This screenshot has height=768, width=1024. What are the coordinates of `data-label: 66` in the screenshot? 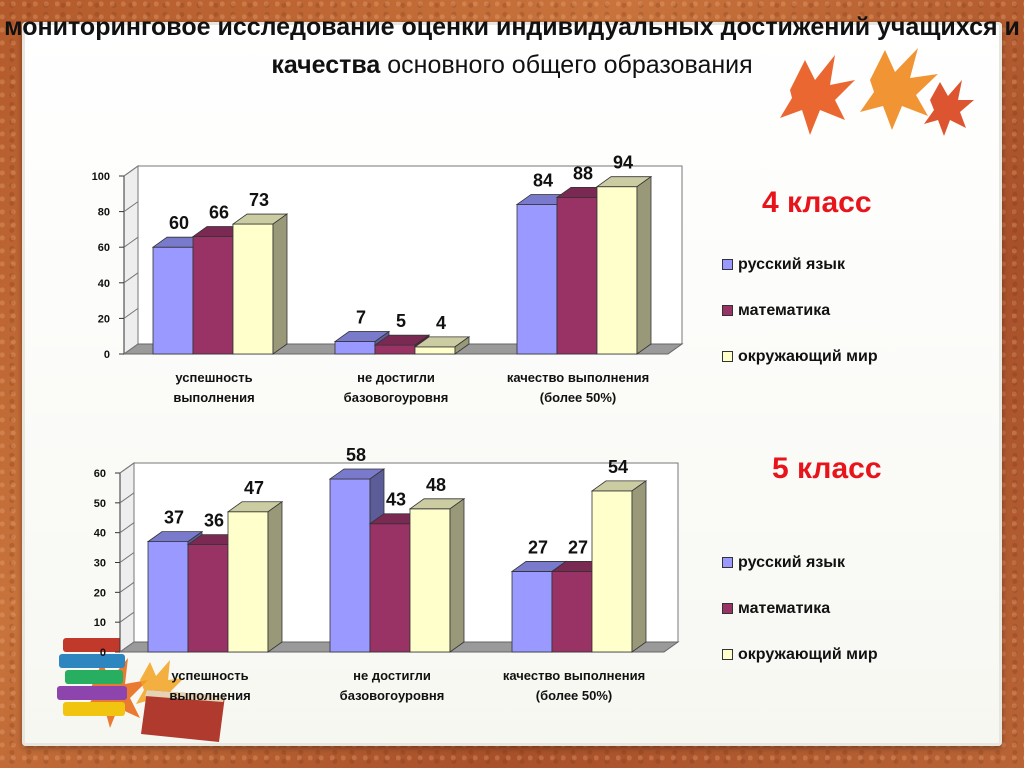 It's located at (219, 213).